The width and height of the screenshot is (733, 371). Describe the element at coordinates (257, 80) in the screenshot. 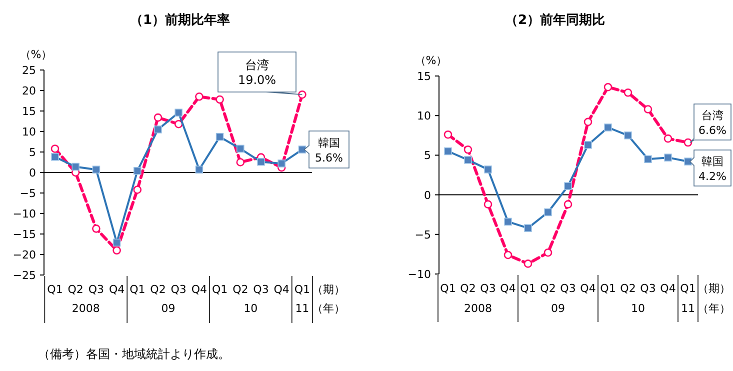

I see `data-label: 19.0%` at that location.